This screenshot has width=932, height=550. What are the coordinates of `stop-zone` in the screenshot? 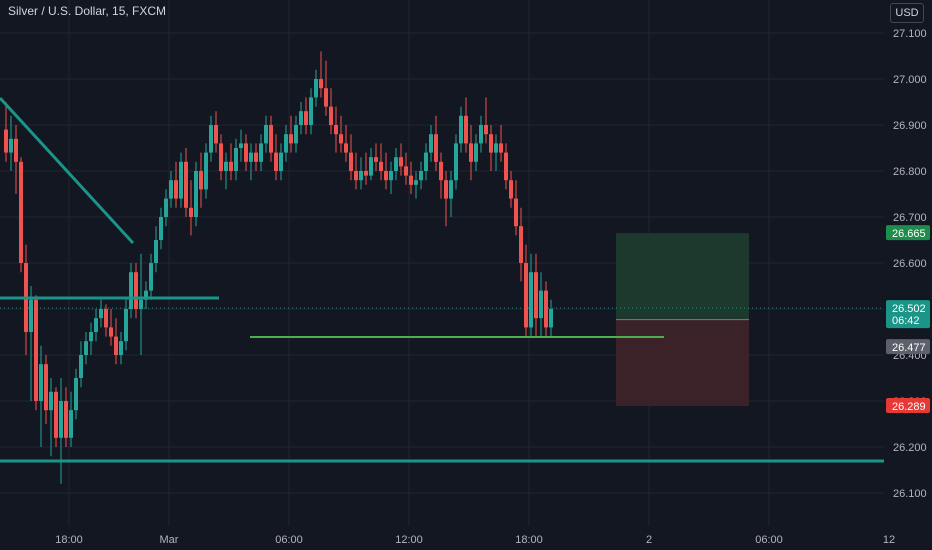 It's located at (682, 363).